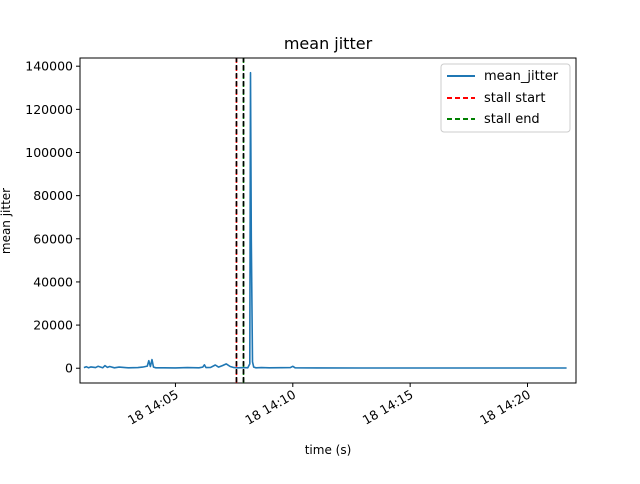  Describe the element at coordinates (53, 281) in the screenshot. I see `y-tick-label: 40000` at that location.